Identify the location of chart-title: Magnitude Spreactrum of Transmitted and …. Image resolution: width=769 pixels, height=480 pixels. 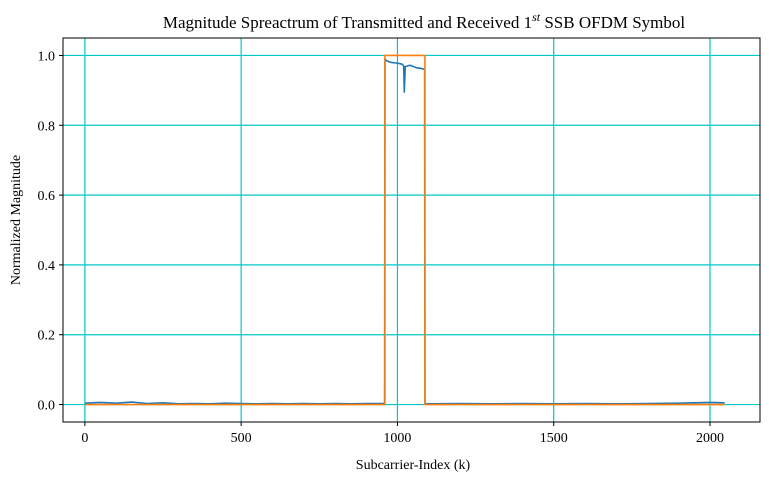
(424, 21).